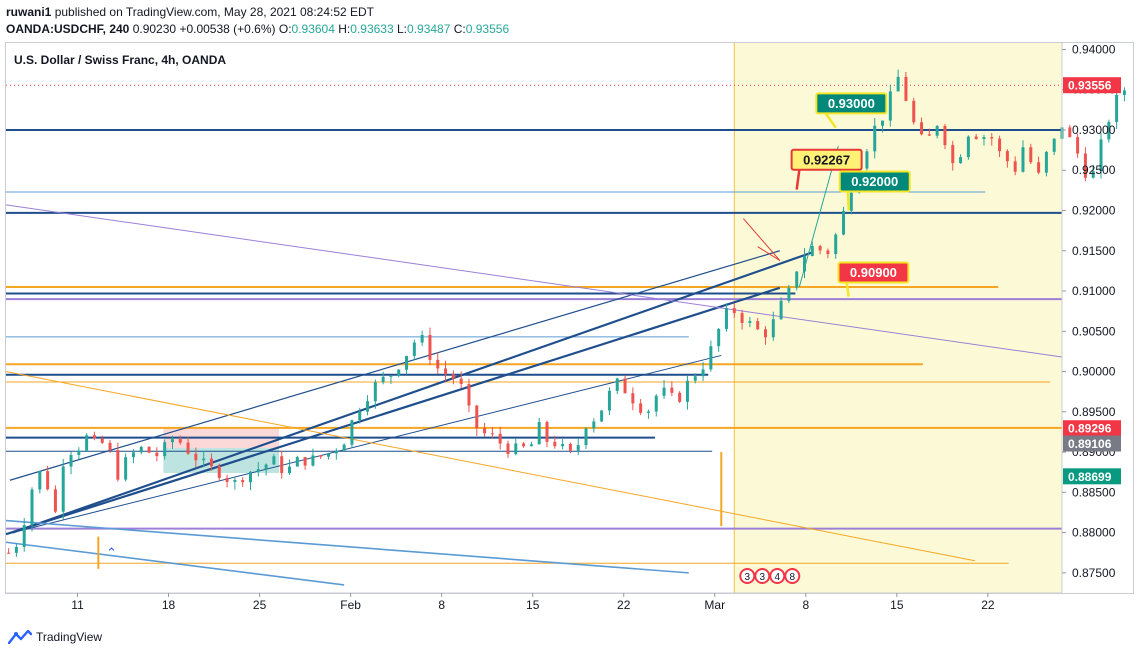  Describe the element at coordinates (175, 563) in the screenshot. I see `trend-line` at that location.